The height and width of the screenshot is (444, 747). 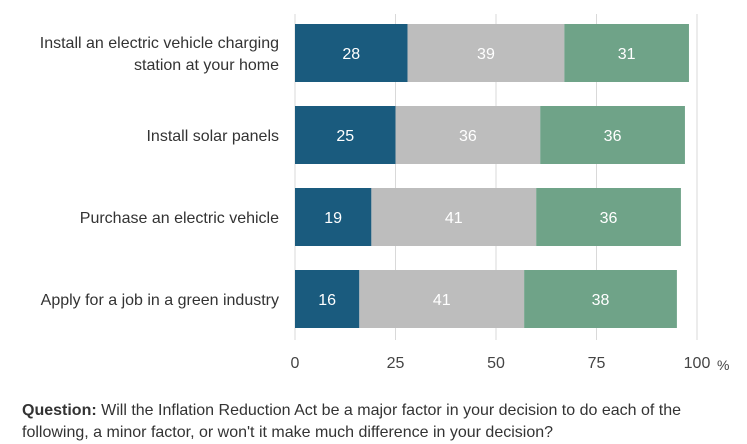 What do you see at coordinates (295, 363) in the screenshot?
I see `x-tick-label: 0` at bounding box center [295, 363].